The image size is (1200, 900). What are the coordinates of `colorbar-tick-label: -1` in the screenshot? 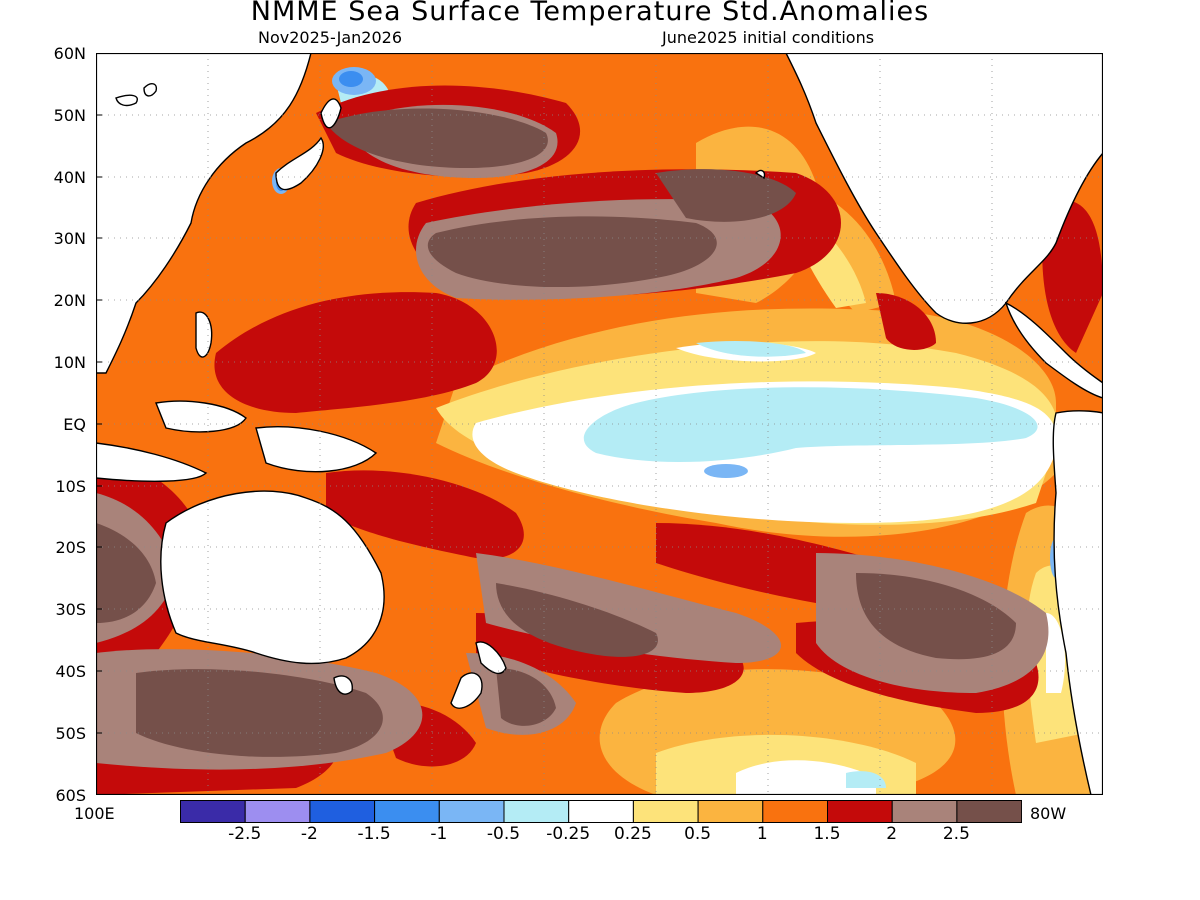 It's located at (439, 834).